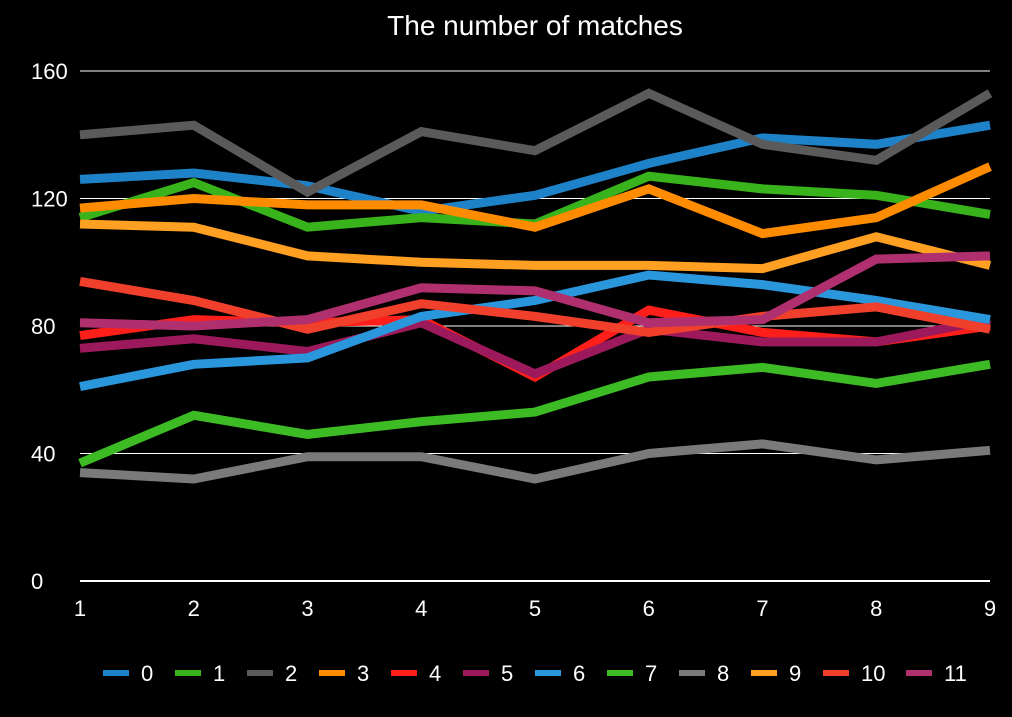 This screenshot has width=1012, height=717. Describe the element at coordinates (147, 673) in the screenshot. I see `legend-label: 0` at that location.